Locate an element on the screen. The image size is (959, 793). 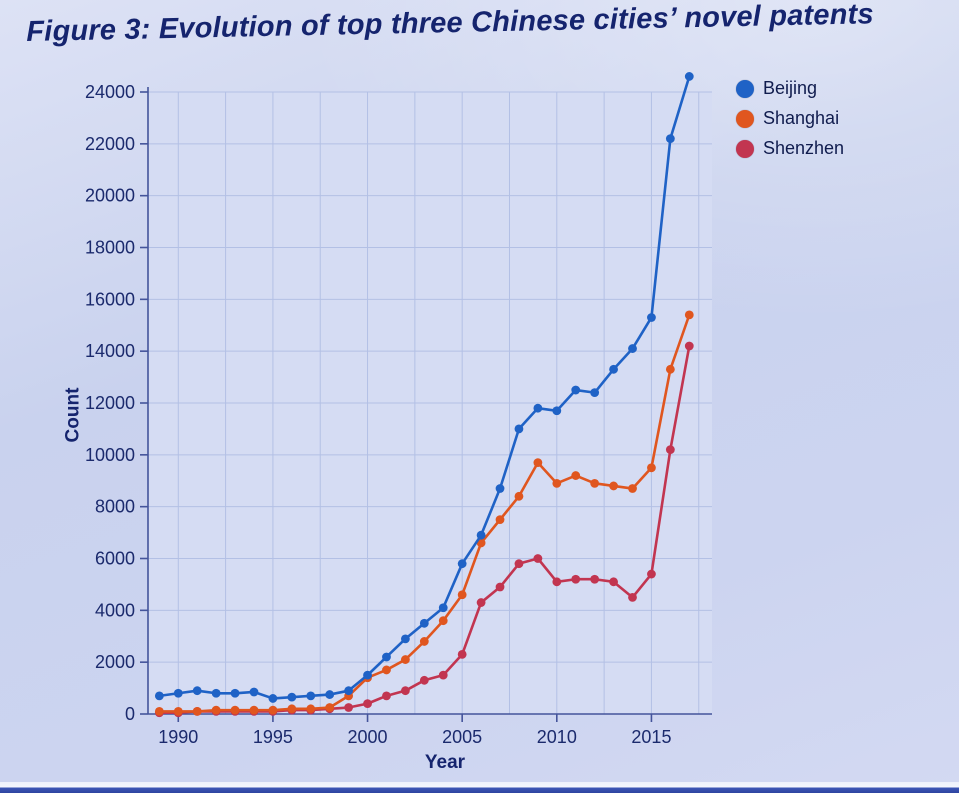
y-axis-label: Count is located at coordinates (73, 415).